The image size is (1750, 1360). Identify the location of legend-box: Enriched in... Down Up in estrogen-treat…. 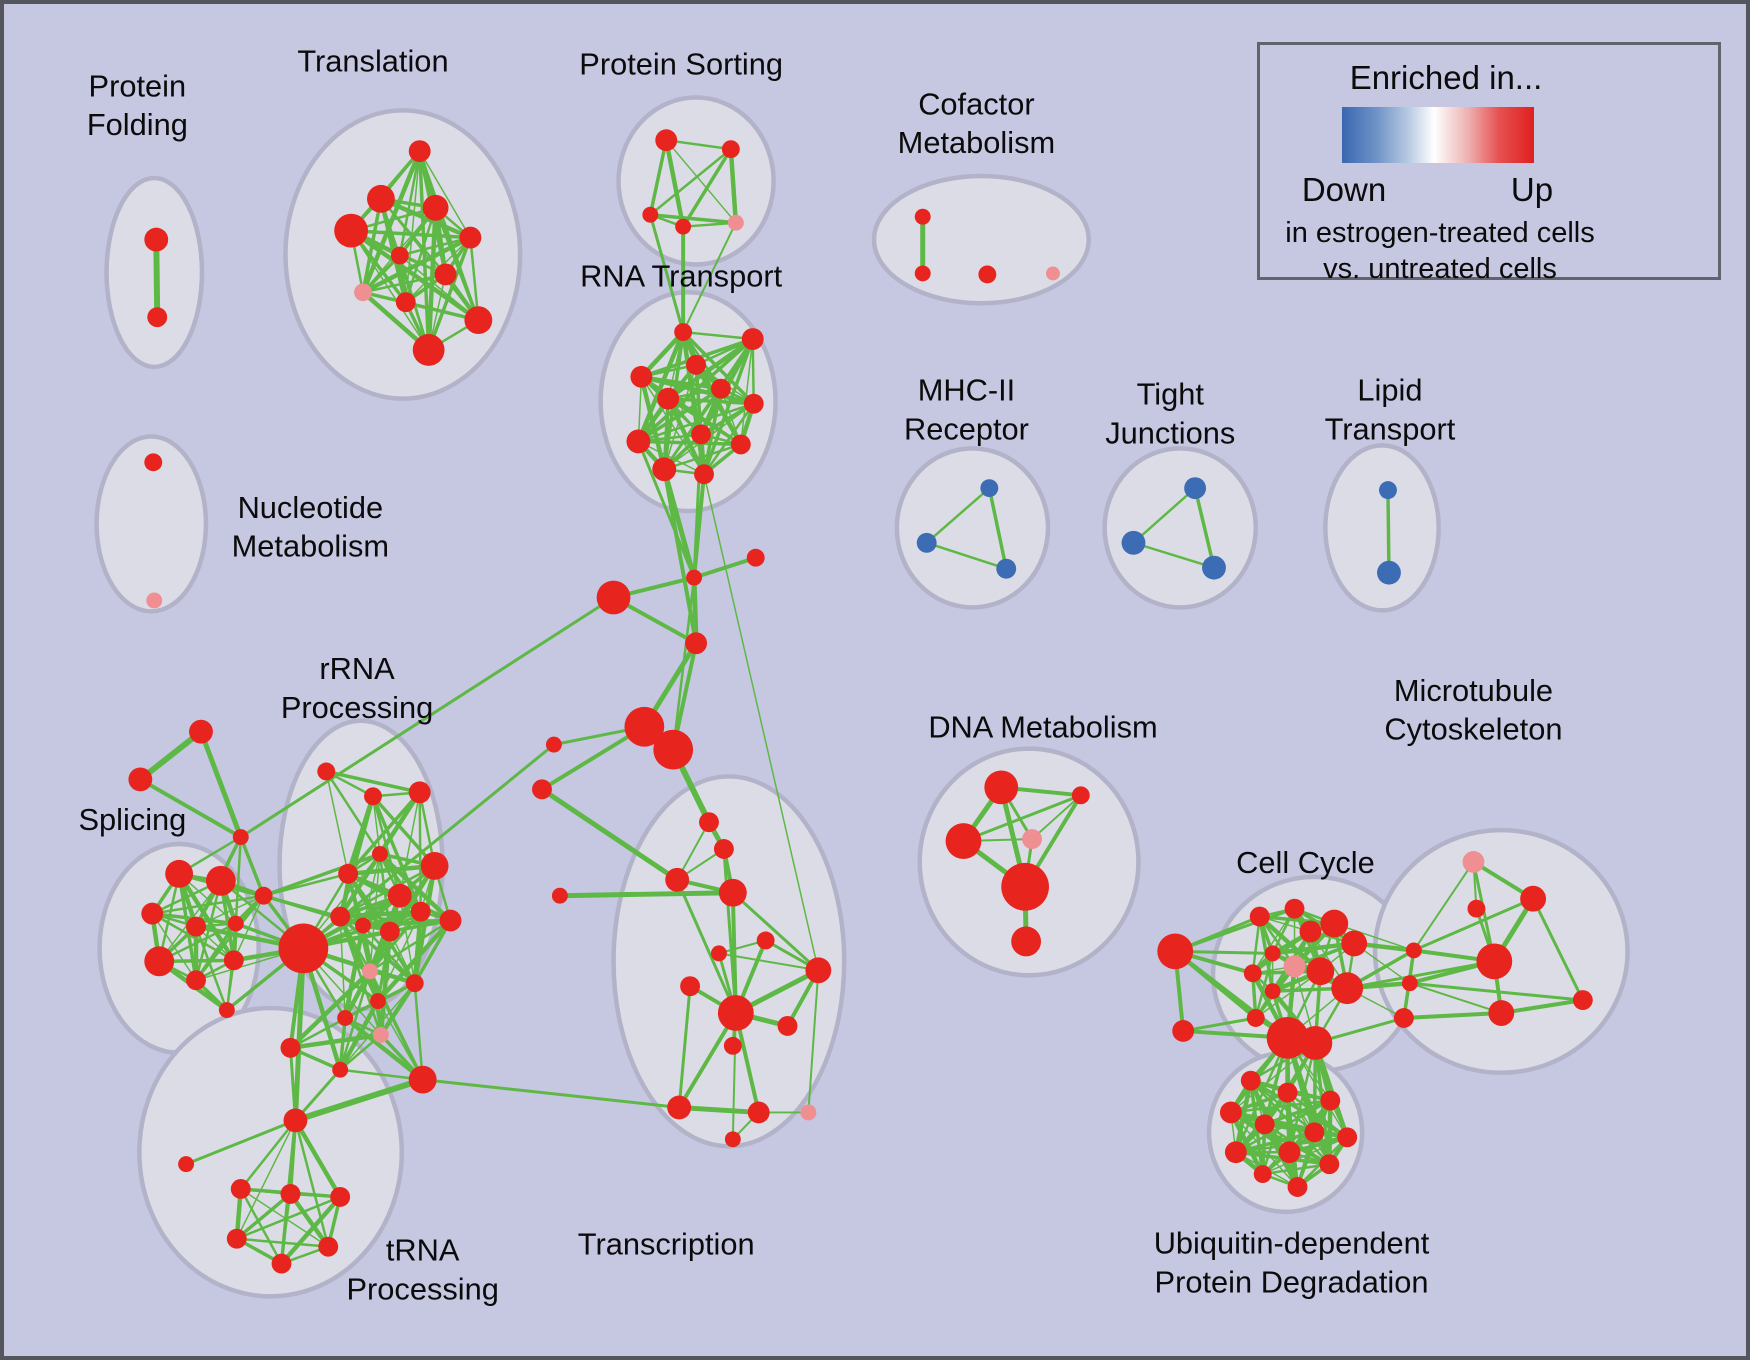
(1489, 163).